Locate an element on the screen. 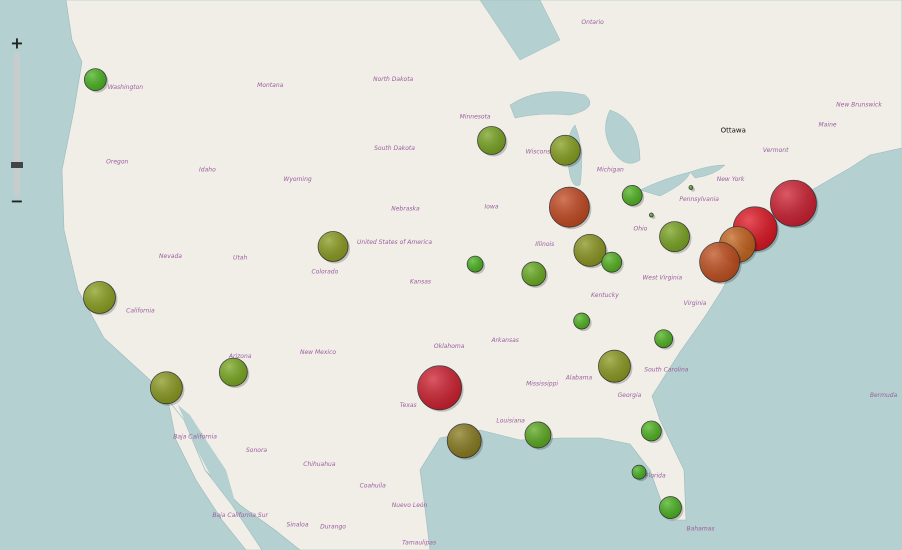  place-label: Sonora is located at coordinates (256, 450).